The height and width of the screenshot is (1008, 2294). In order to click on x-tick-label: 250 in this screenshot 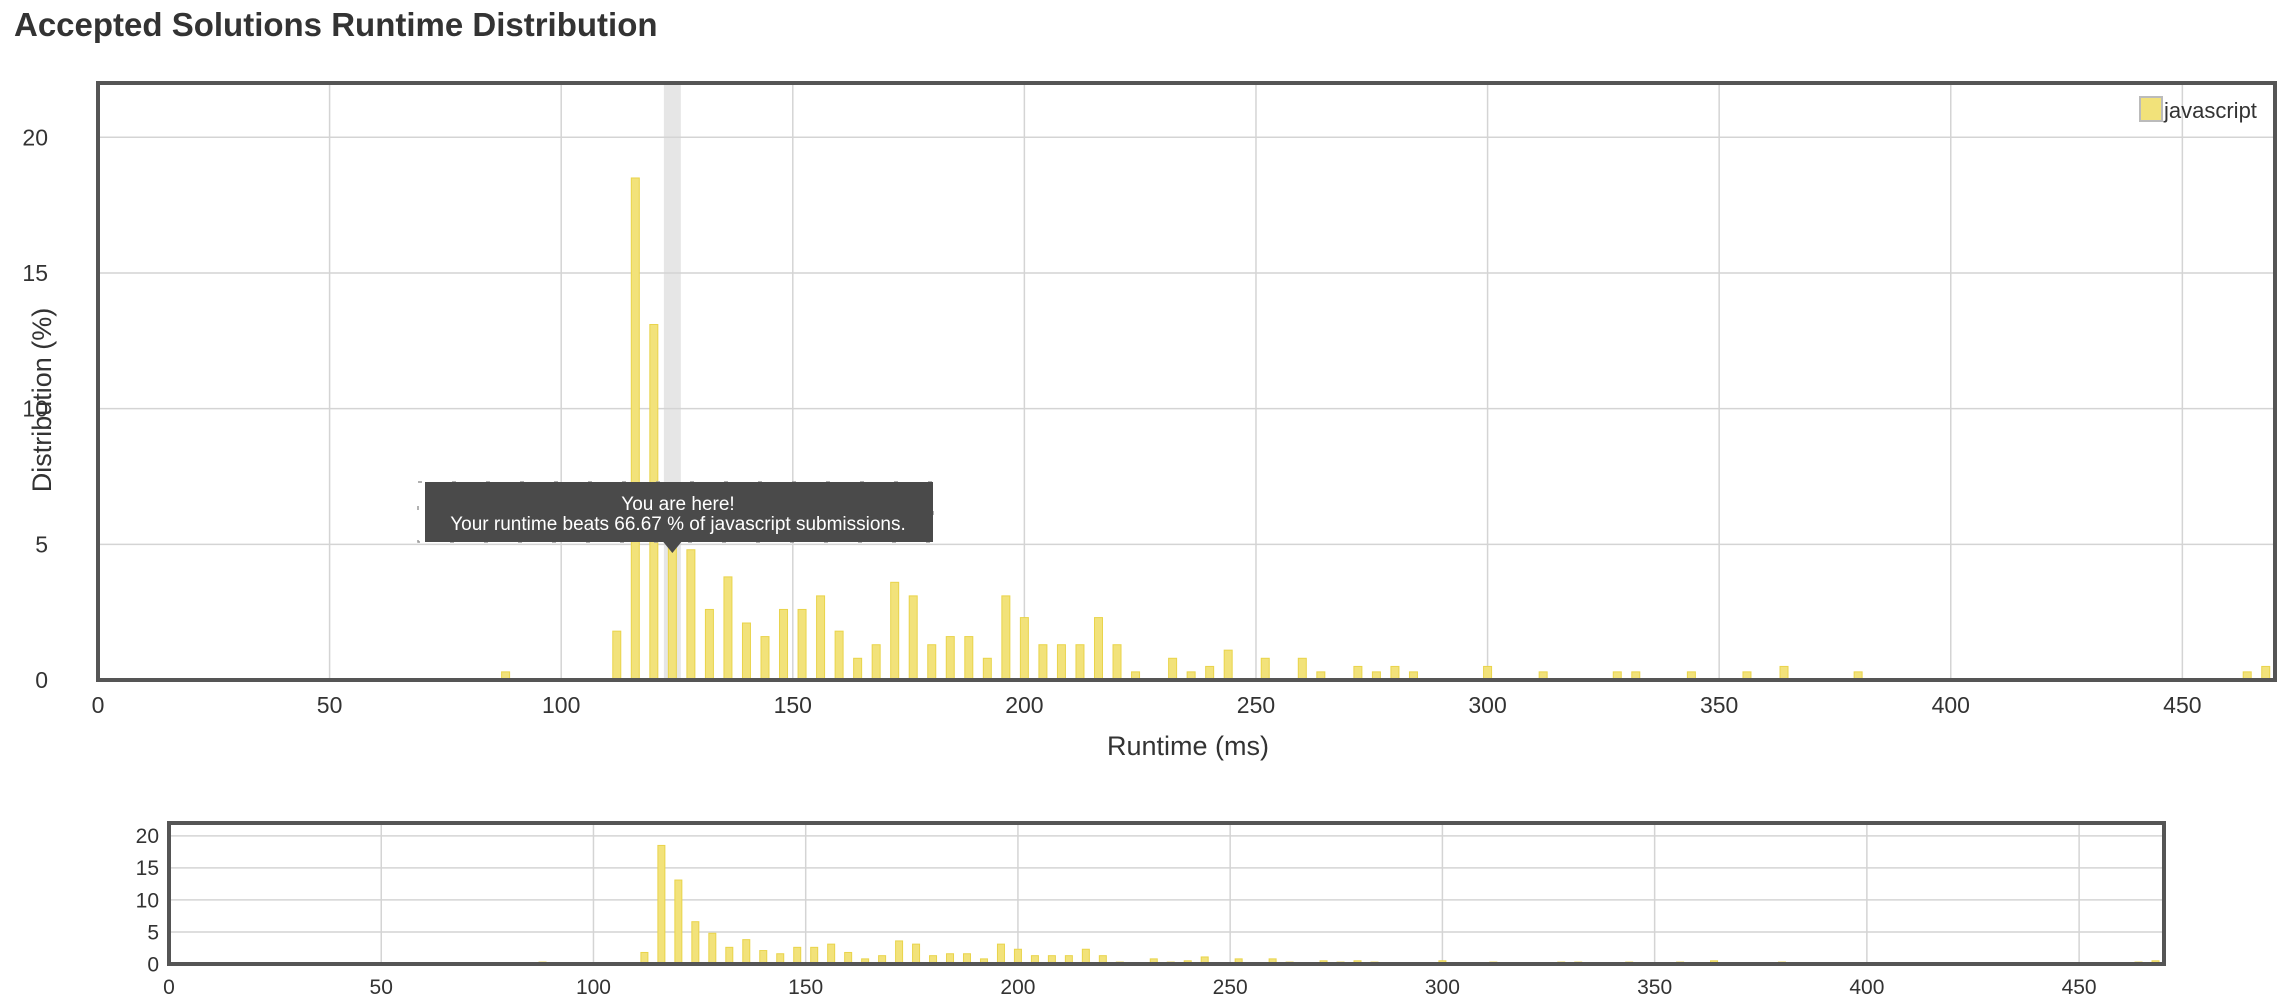, I will do `click(1230, 987)`.